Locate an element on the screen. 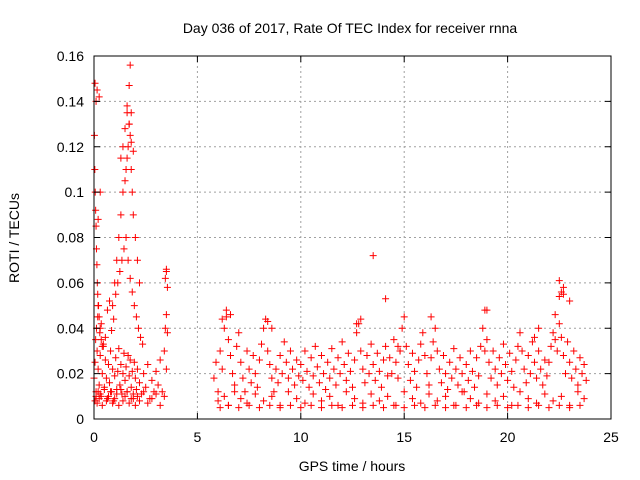 This screenshot has width=640, height=480. x-tick-labels: 0 5 10 15 20 25 is located at coordinates (354, 437).